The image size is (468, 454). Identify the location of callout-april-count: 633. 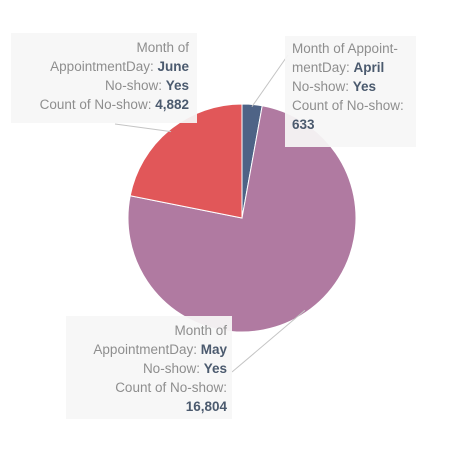
(303, 124).